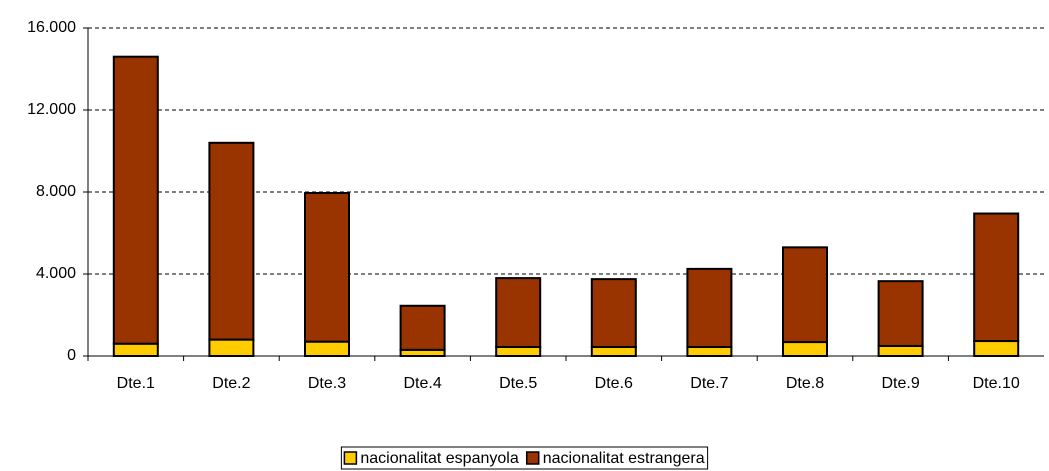 This screenshot has width=1049, height=471. Describe the element at coordinates (518, 383) in the screenshot. I see `x-tick-label: Dte.5` at that location.